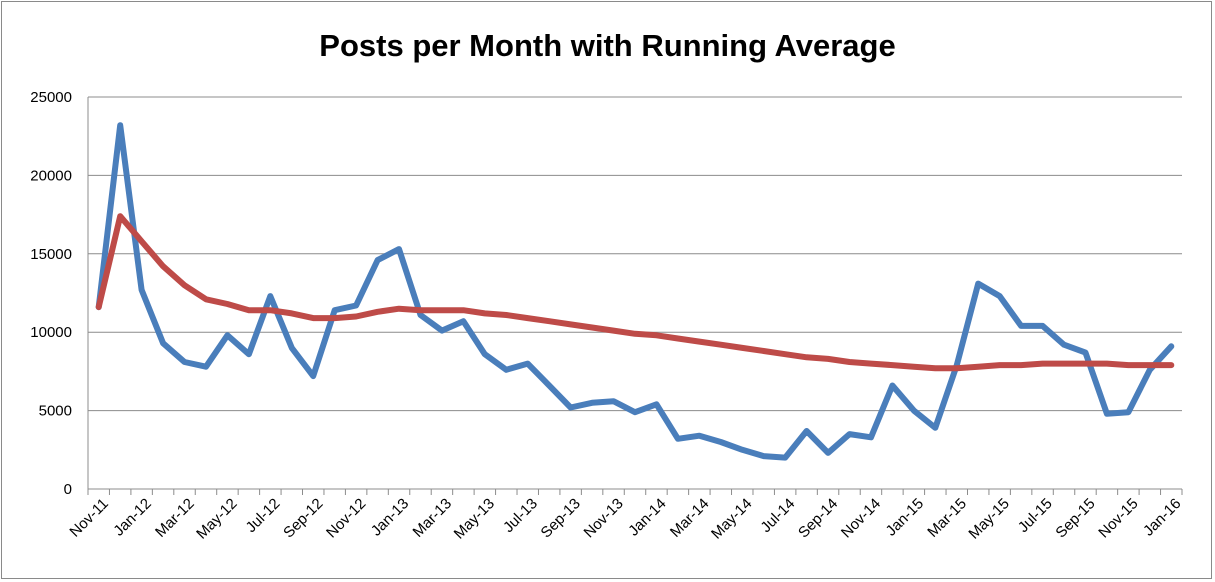 Image resolution: width=1215 pixels, height=582 pixels. Describe the element at coordinates (604, 518) in the screenshot. I see `x-tick-label: Nov-13` at that location.